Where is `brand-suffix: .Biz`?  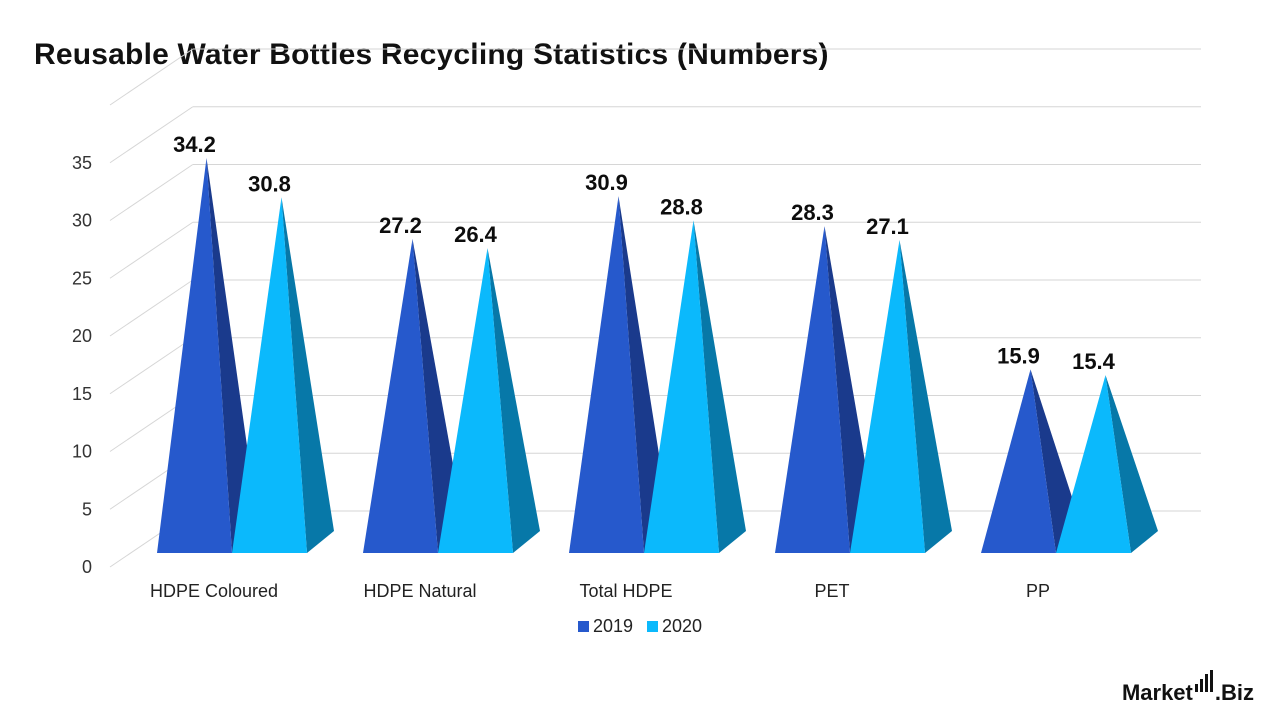 brand-suffix: .Biz is located at coordinates (1234, 692).